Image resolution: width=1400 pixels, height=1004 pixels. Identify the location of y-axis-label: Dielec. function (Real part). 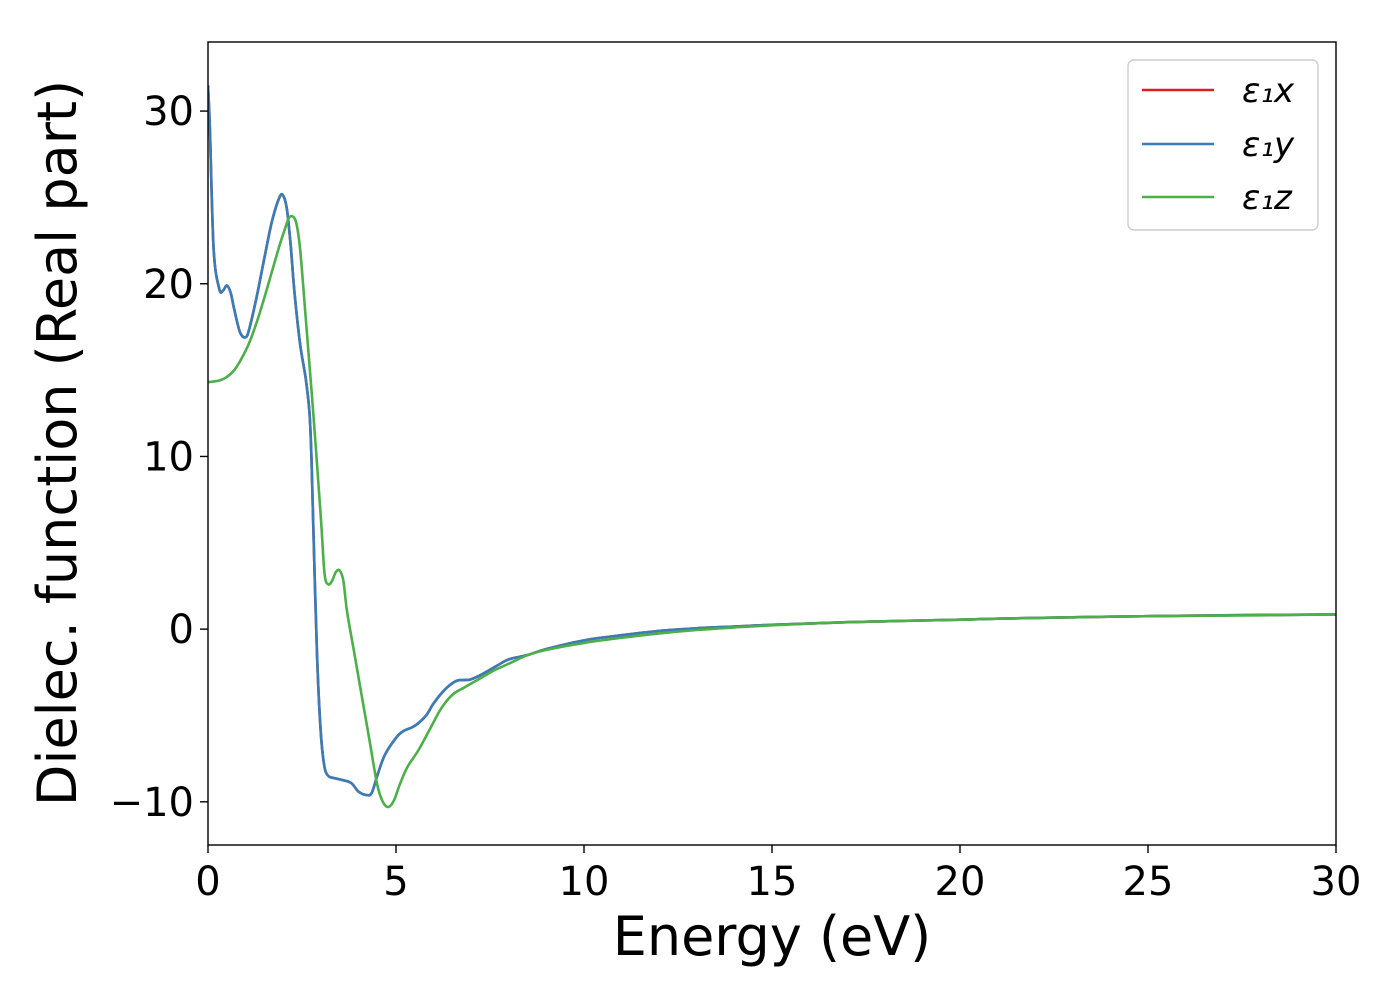
(57, 443).